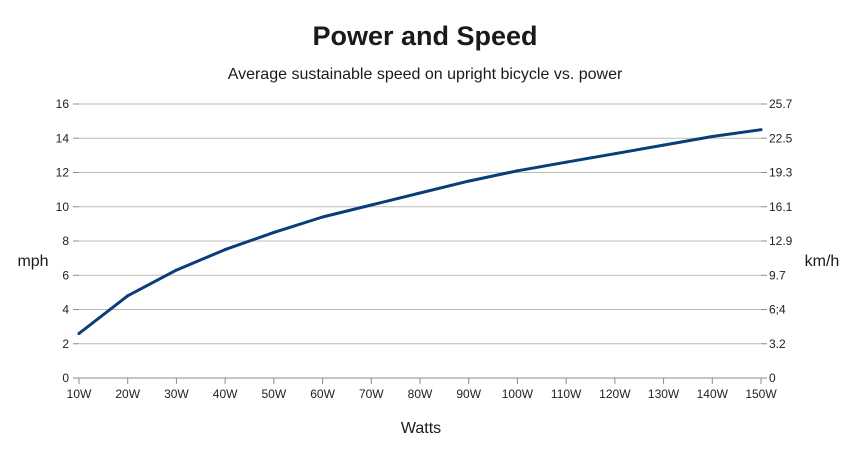 The width and height of the screenshot is (850, 450). I want to click on x-tick-label: 60W, so click(322, 394).